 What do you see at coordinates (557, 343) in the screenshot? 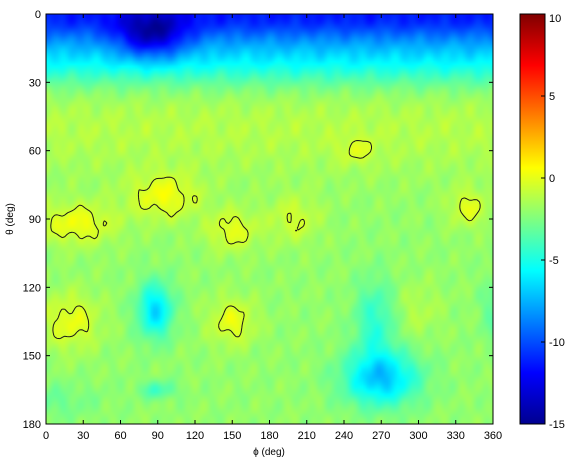
I see `colorbar-tick-label: -10` at bounding box center [557, 343].